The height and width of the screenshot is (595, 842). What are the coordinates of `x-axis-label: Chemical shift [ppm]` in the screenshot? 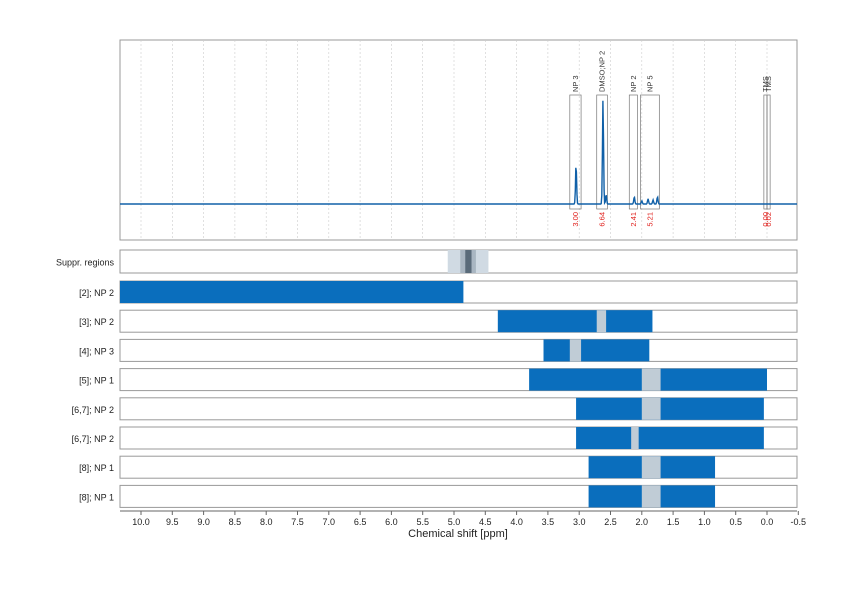 It's located at (458, 534).